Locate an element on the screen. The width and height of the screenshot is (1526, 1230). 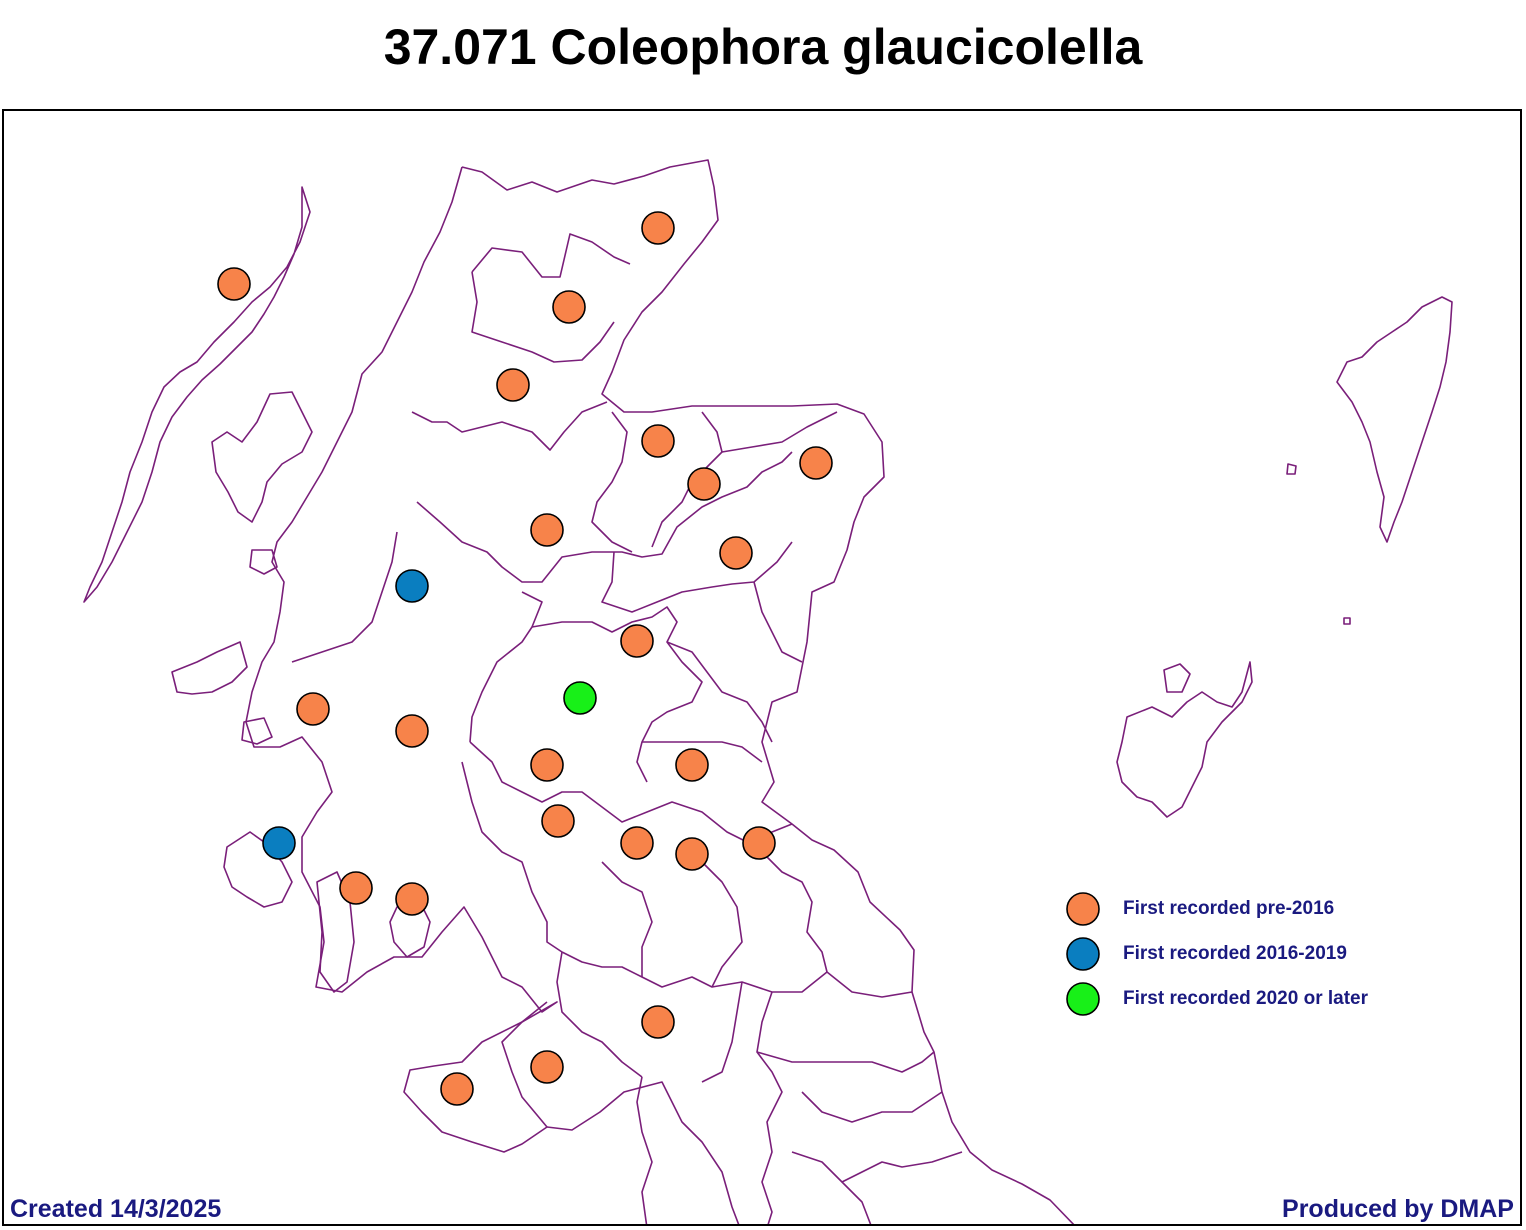
orkney-north is located at coordinates (1177, 678).